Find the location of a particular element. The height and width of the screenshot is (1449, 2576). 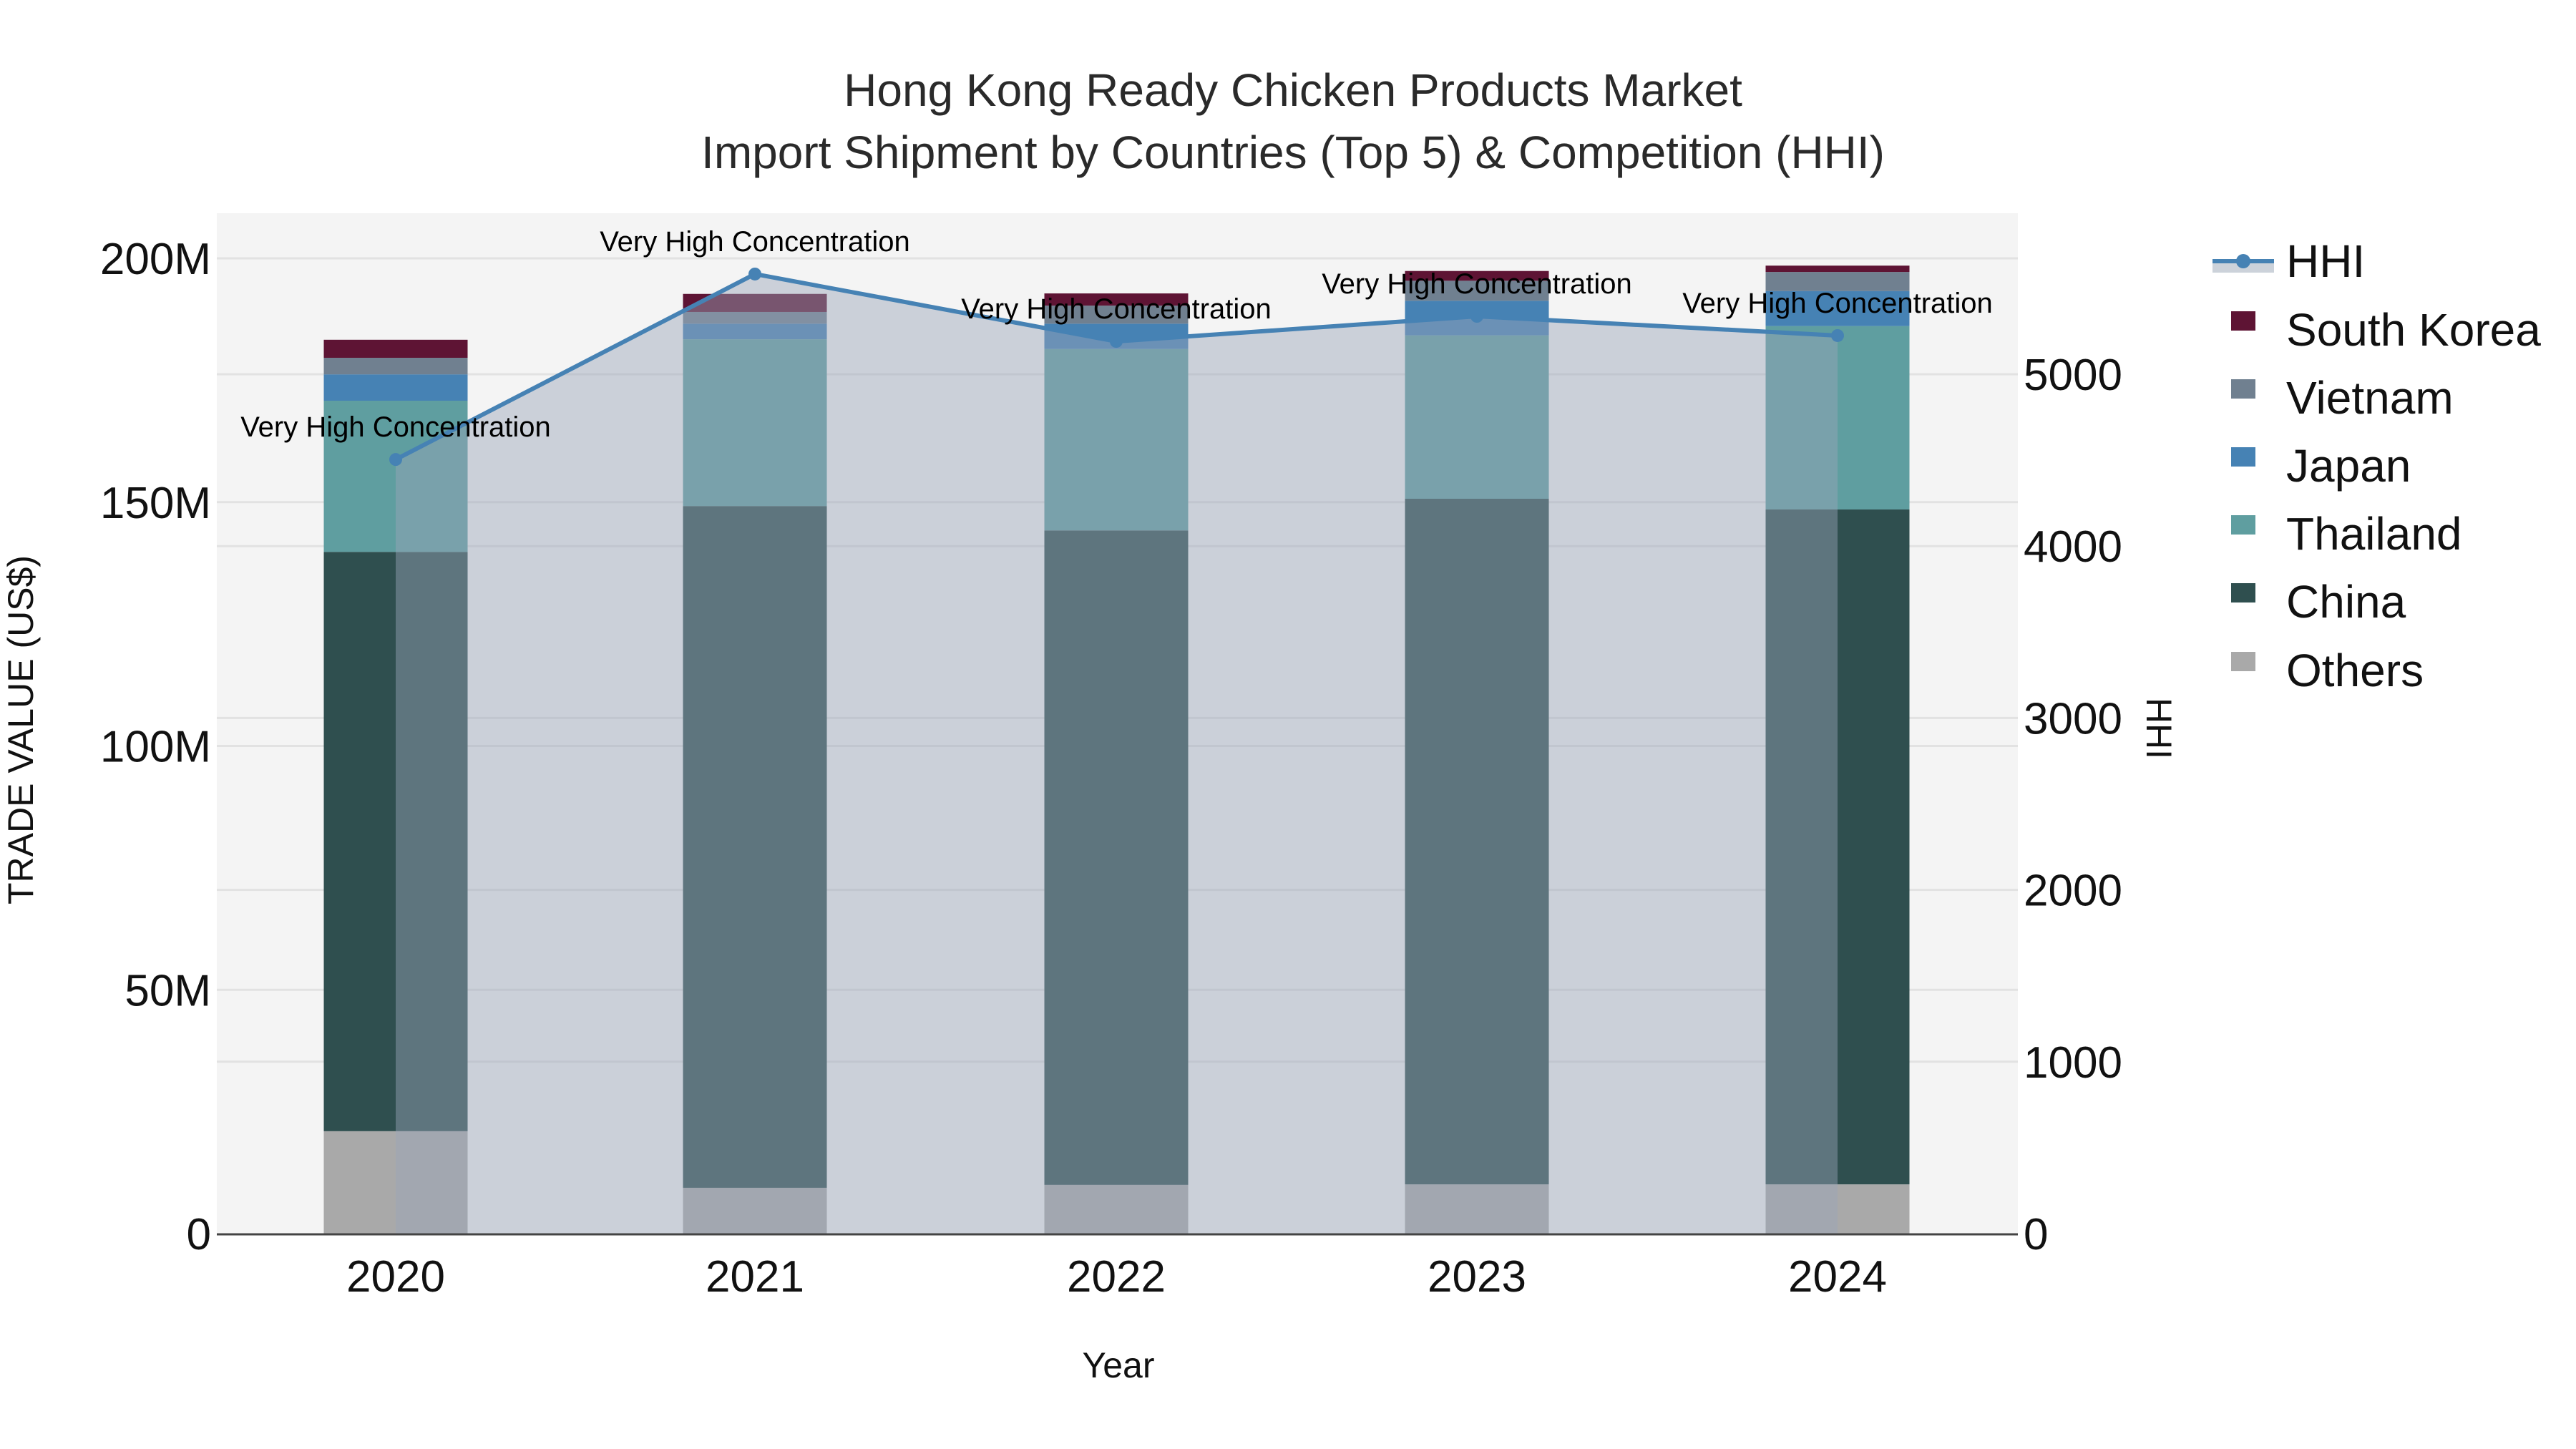

hhi-marker-2022 is located at coordinates (1116, 341).